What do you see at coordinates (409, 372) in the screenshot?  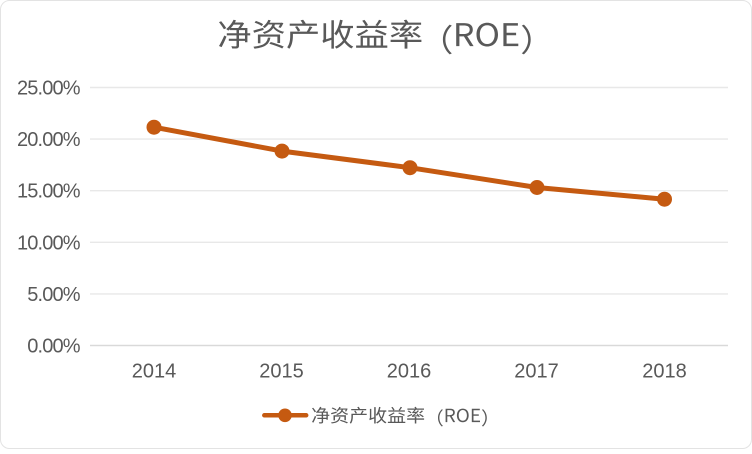 I see `svg-text: 2016` at bounding box center [409, 372].